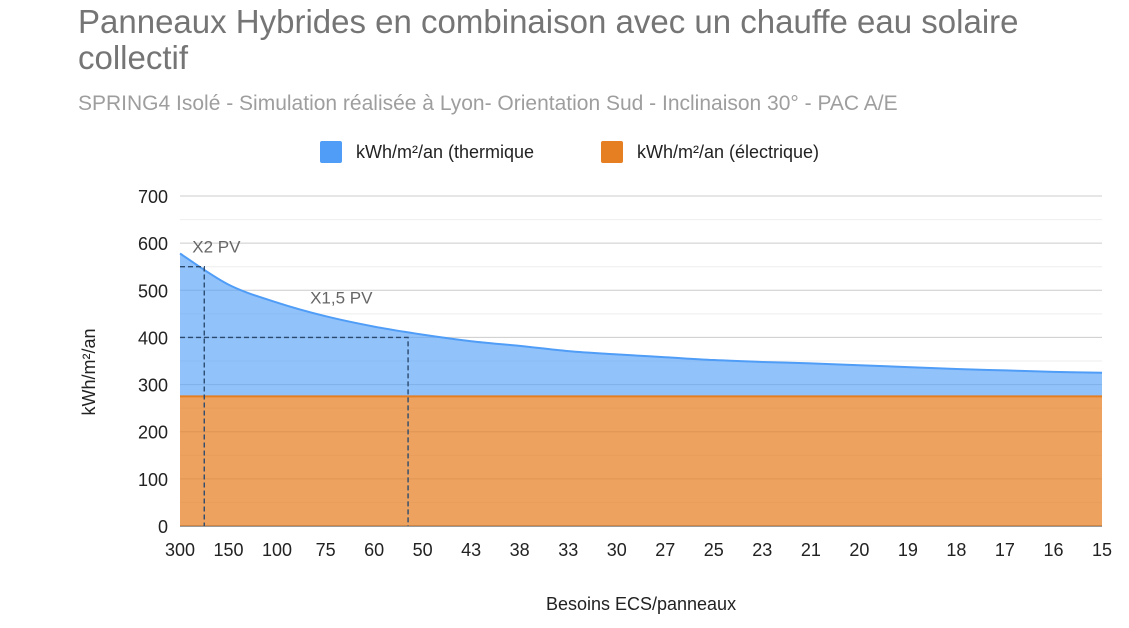  What do you see at coordinates (163, 527) in the screenshot?
I see `y-tick-label: 0` at bounding box center [163, 527].